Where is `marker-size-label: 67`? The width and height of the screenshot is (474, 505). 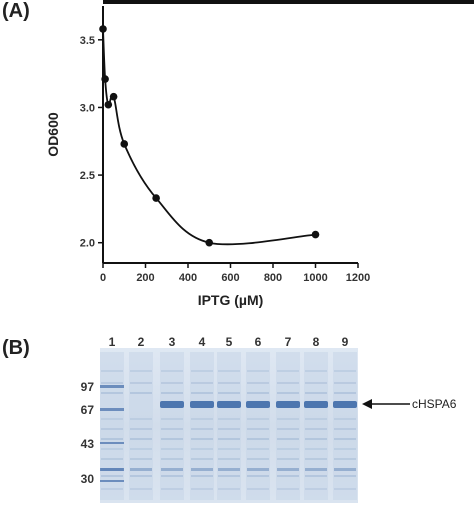
marker-size-label: 67 is located at coordinates (88, 410).